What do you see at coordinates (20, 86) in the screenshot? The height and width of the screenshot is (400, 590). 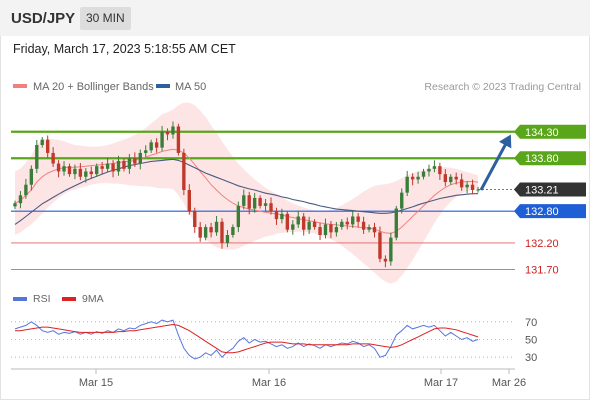 I see `ma20-legend-swatch` at bounding box center [20, 86].